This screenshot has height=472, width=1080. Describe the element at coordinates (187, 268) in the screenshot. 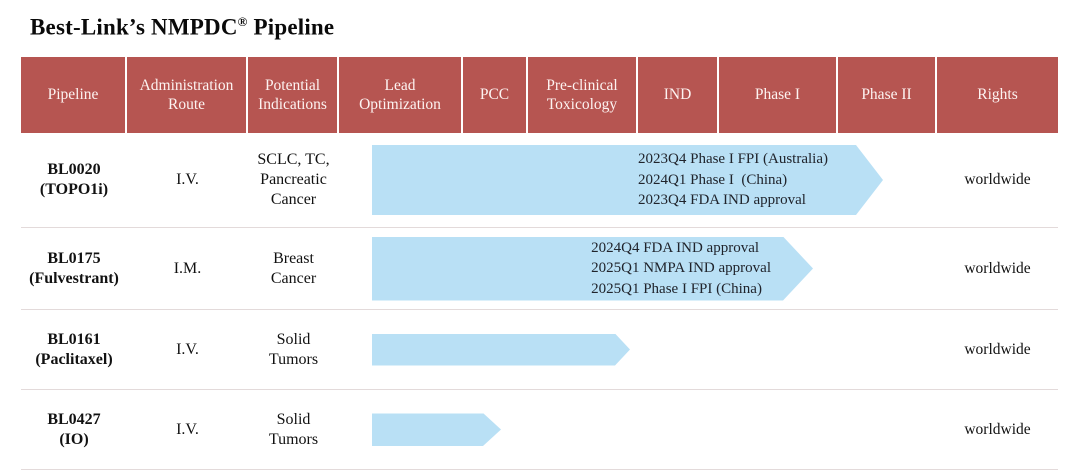

I see `administration-route: I.M.` at that location.